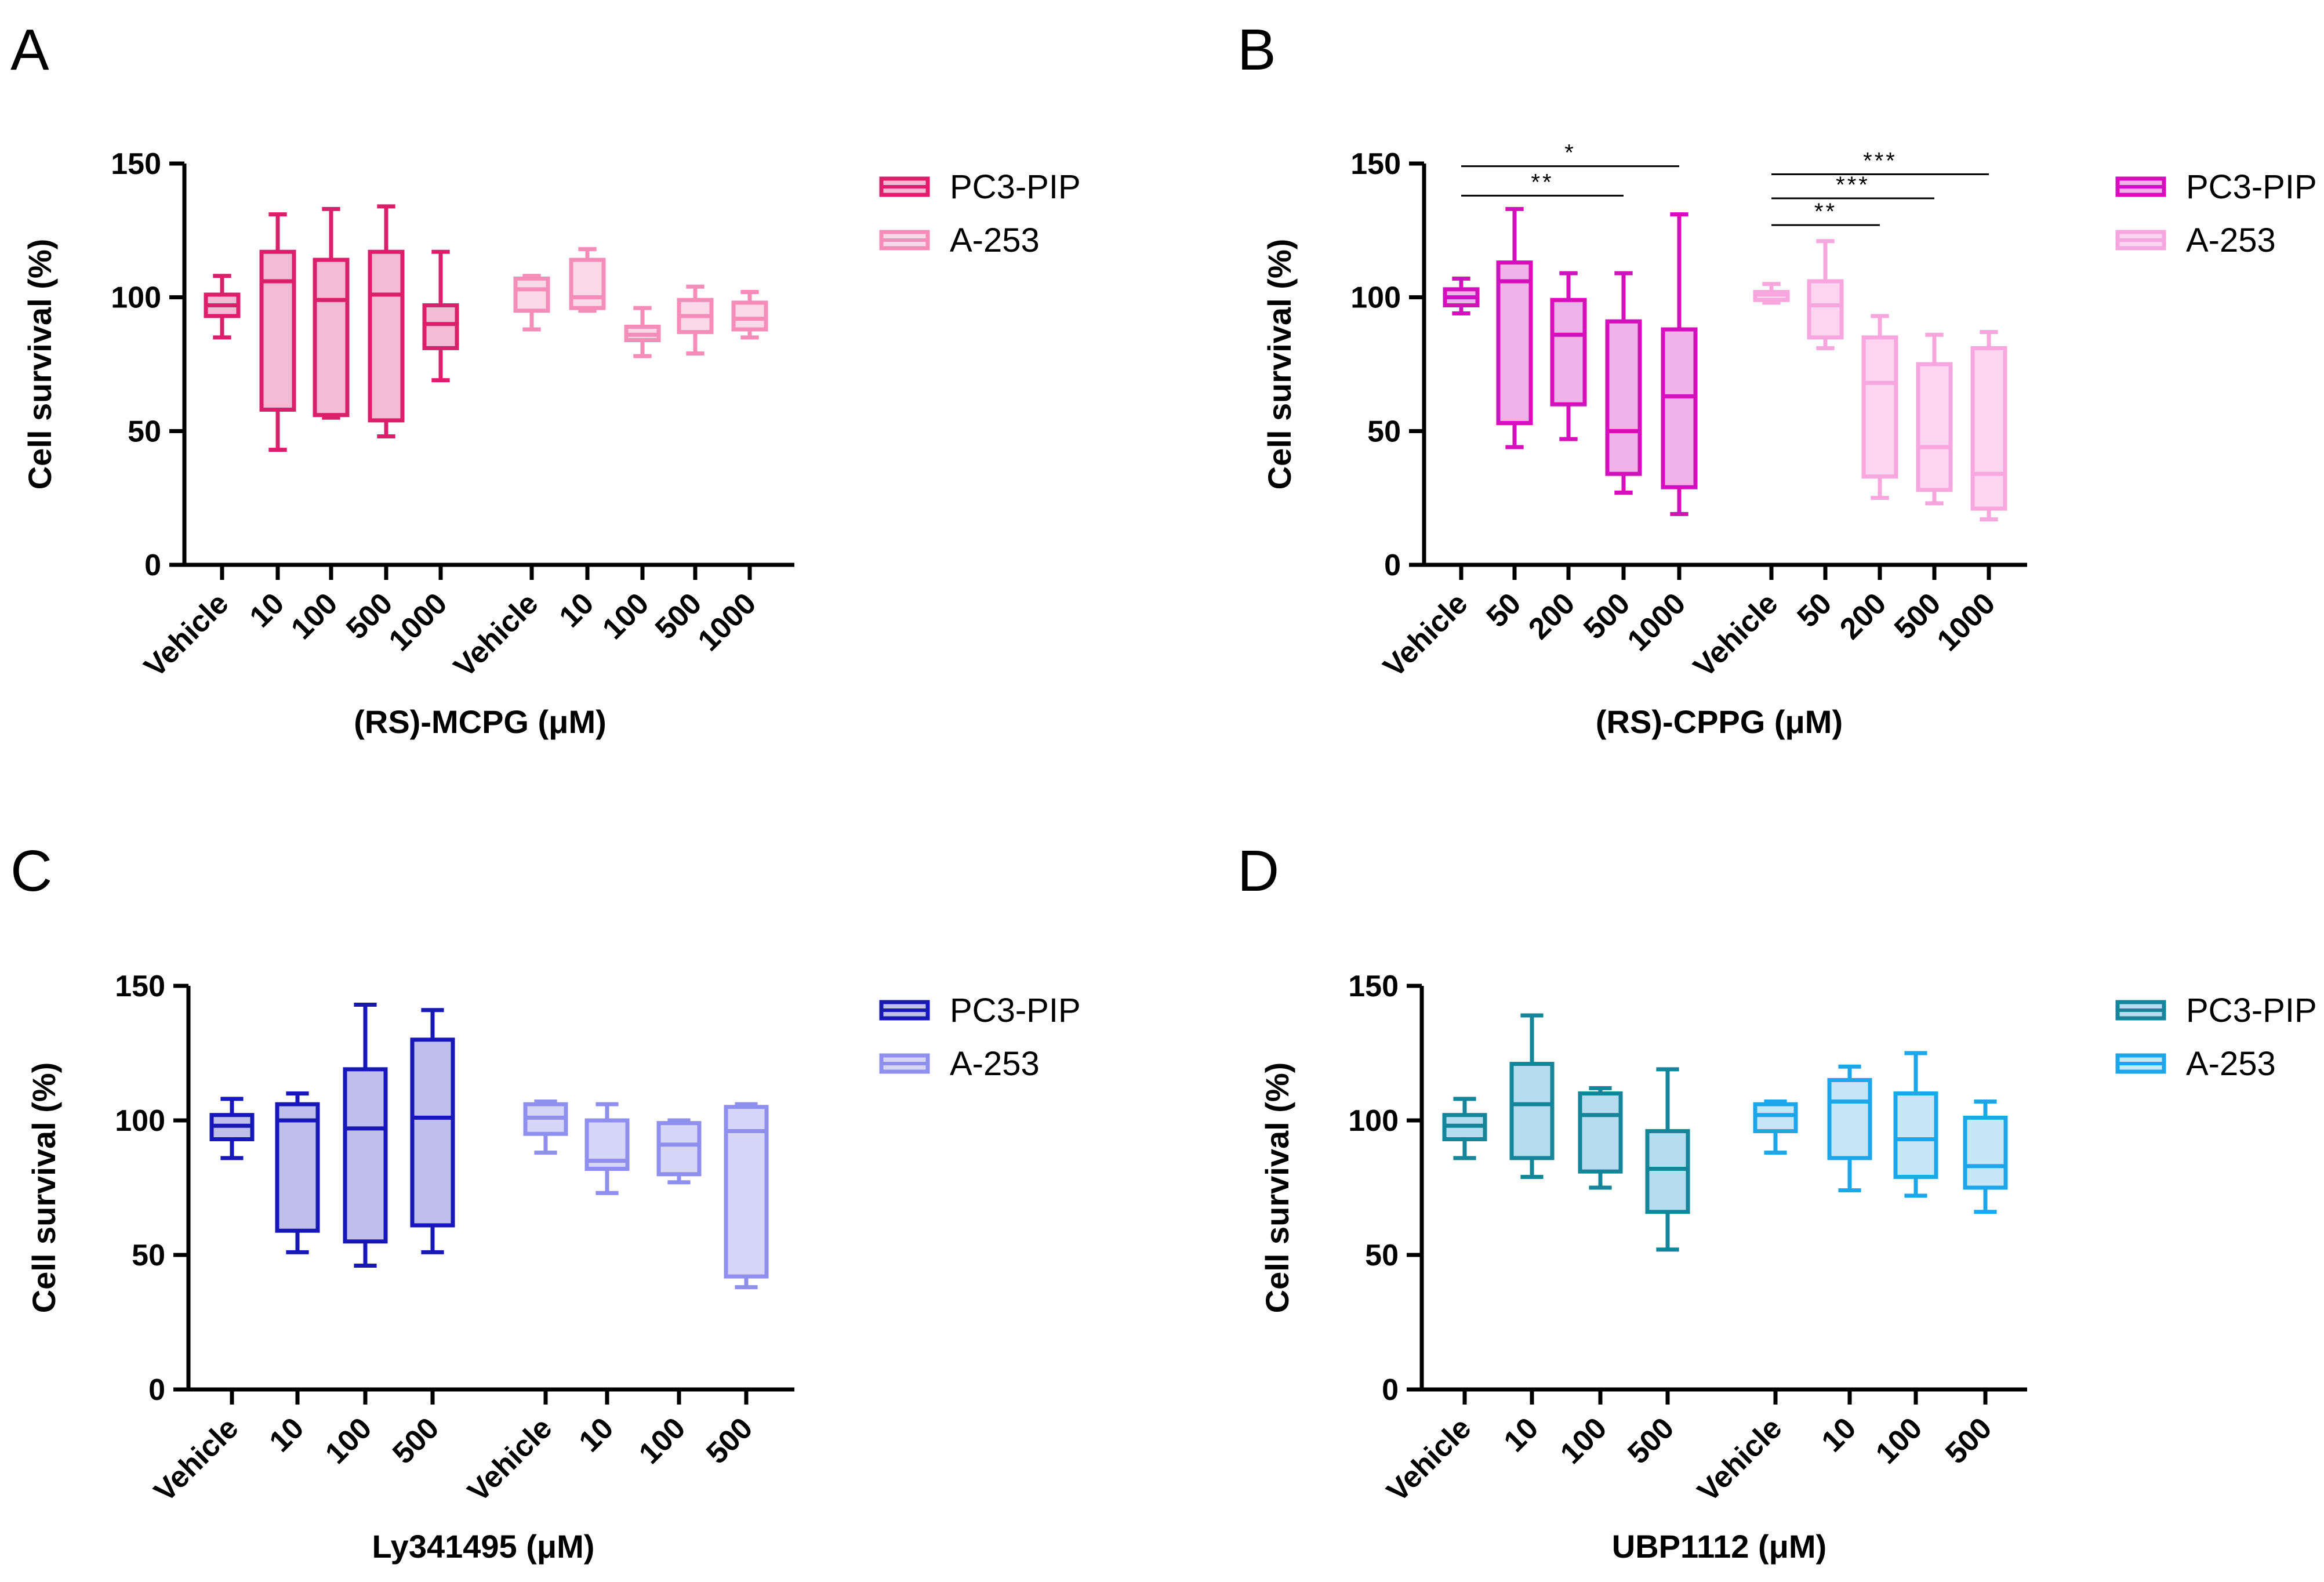 This screenshot has width=2324, height=1582. I want to click on x-axis-title: (RS)-MCPG (μM), so click(480, 722).